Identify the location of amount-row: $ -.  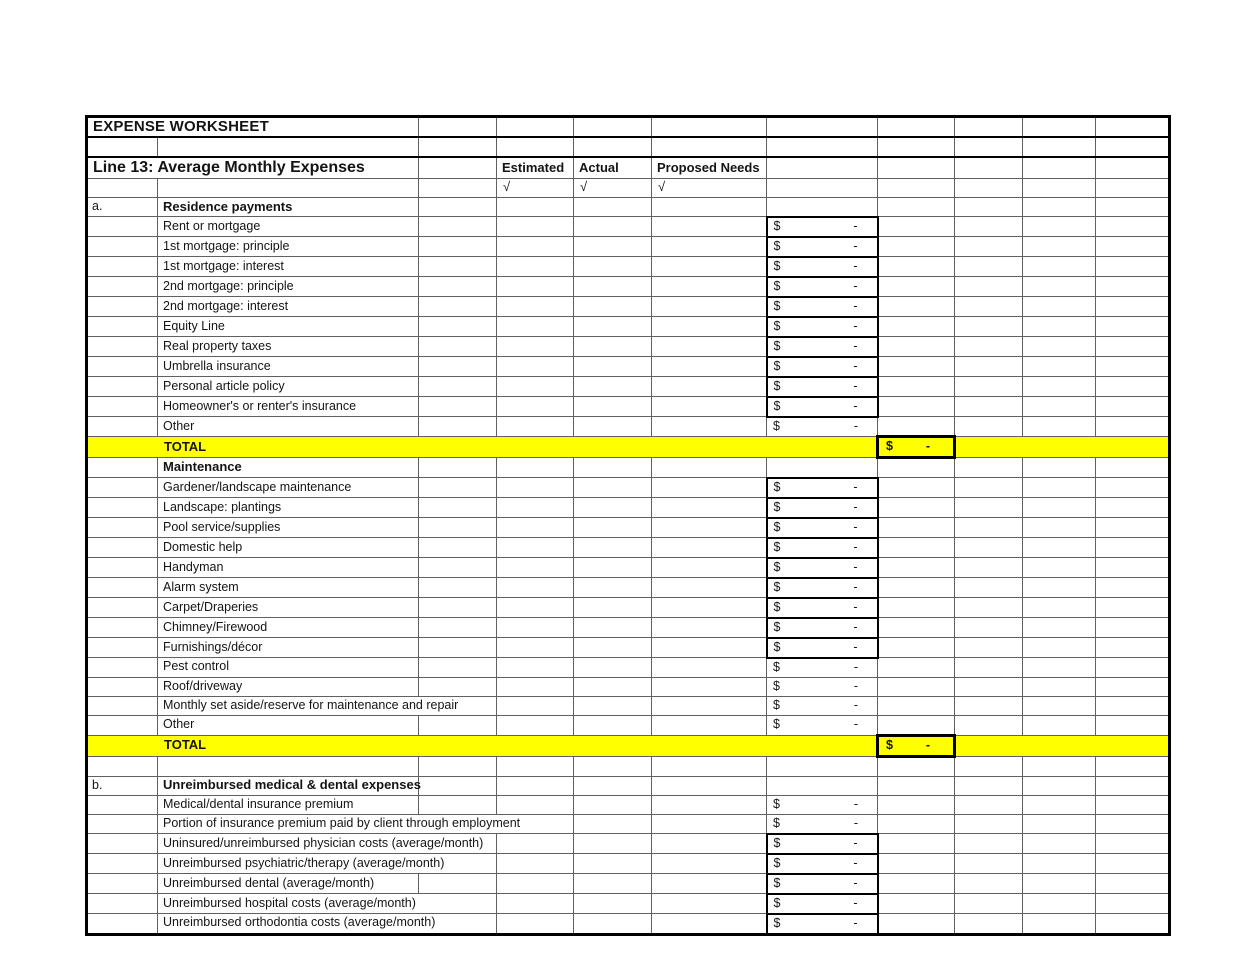
(822, 883).